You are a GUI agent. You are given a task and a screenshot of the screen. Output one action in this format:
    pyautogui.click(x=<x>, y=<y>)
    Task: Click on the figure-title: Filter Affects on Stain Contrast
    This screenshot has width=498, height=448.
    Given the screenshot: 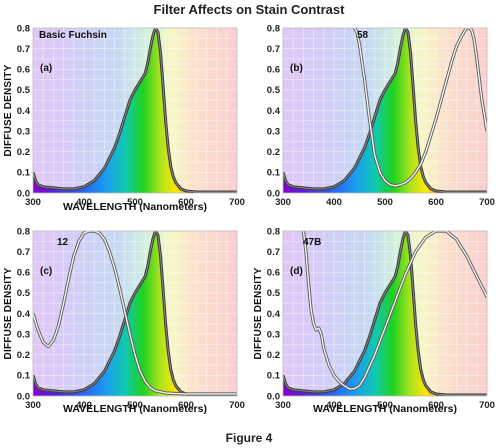 What is the action you would take?
    pyautogui.click(x=250, y=9)
    